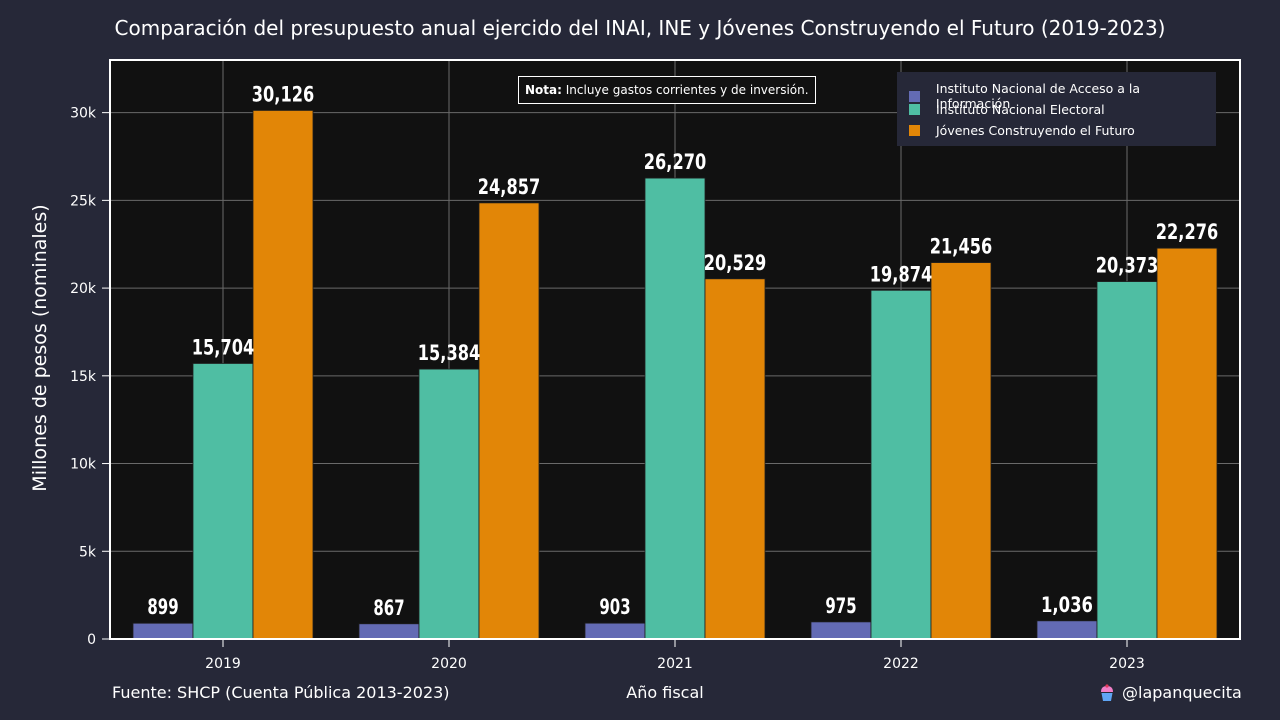 The width and height of the screenshot is (1280, 720). I want to click on x-tick-label: 2019, so click(223, 664).